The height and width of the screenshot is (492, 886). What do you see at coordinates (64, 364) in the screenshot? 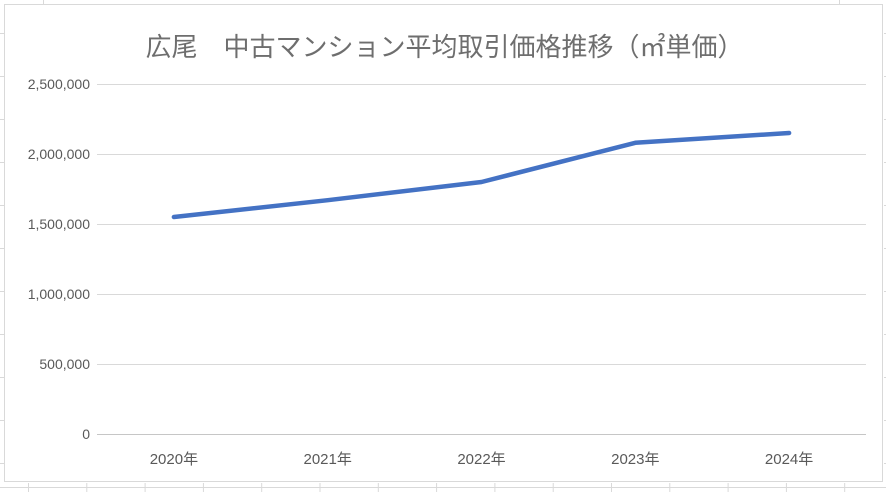
I see `y-axis-tick-label: 500,000` at bounding box center [64, 364].